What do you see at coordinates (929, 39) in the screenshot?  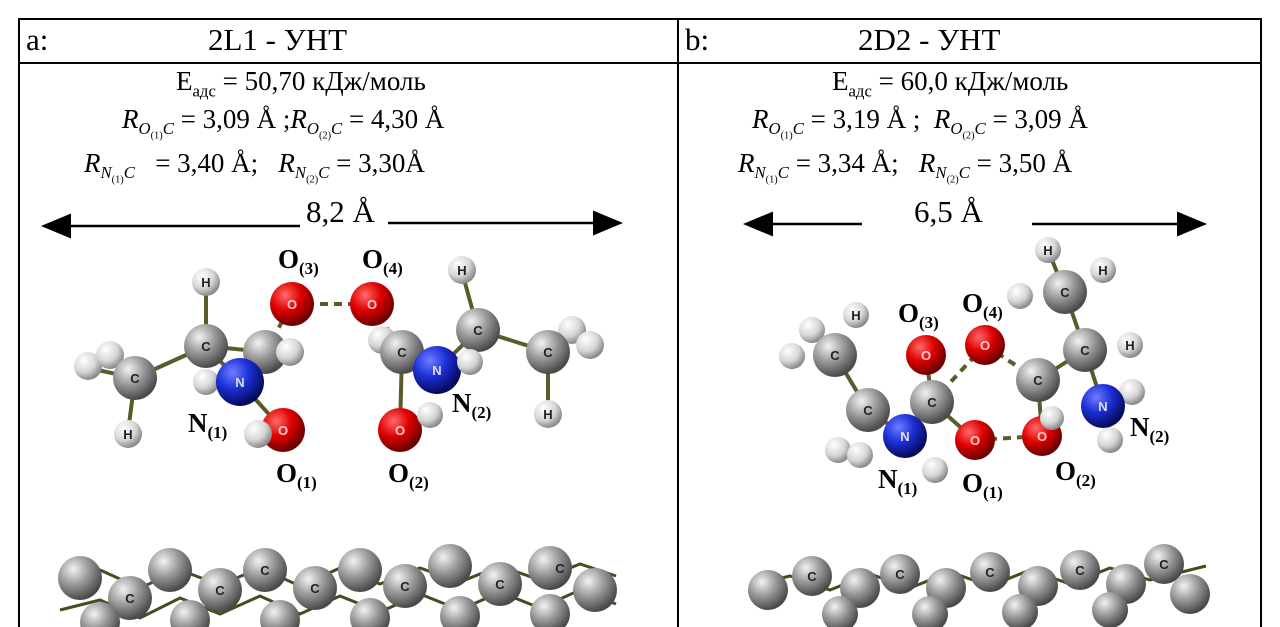 I see `panel-b-title: 2D2 - УНТ` at bounding box center [929, 39].